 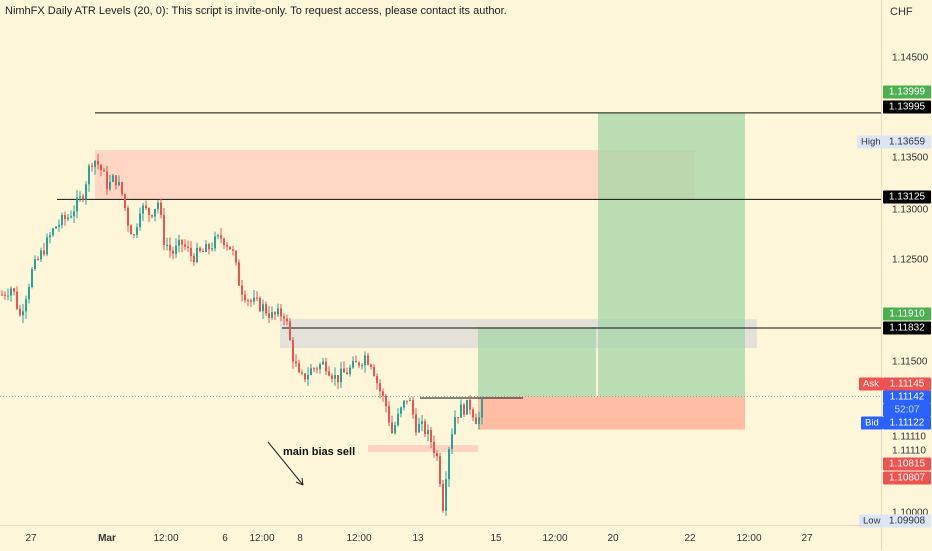 I want to click on axis-currency: CHF, so click(x=901, y=12).